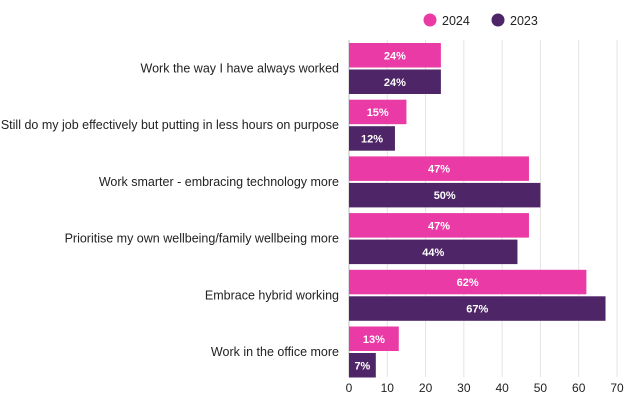 The width and height of the screenshot is (632, 405). I want to click on legend-marker-2024, so click(430, 20).